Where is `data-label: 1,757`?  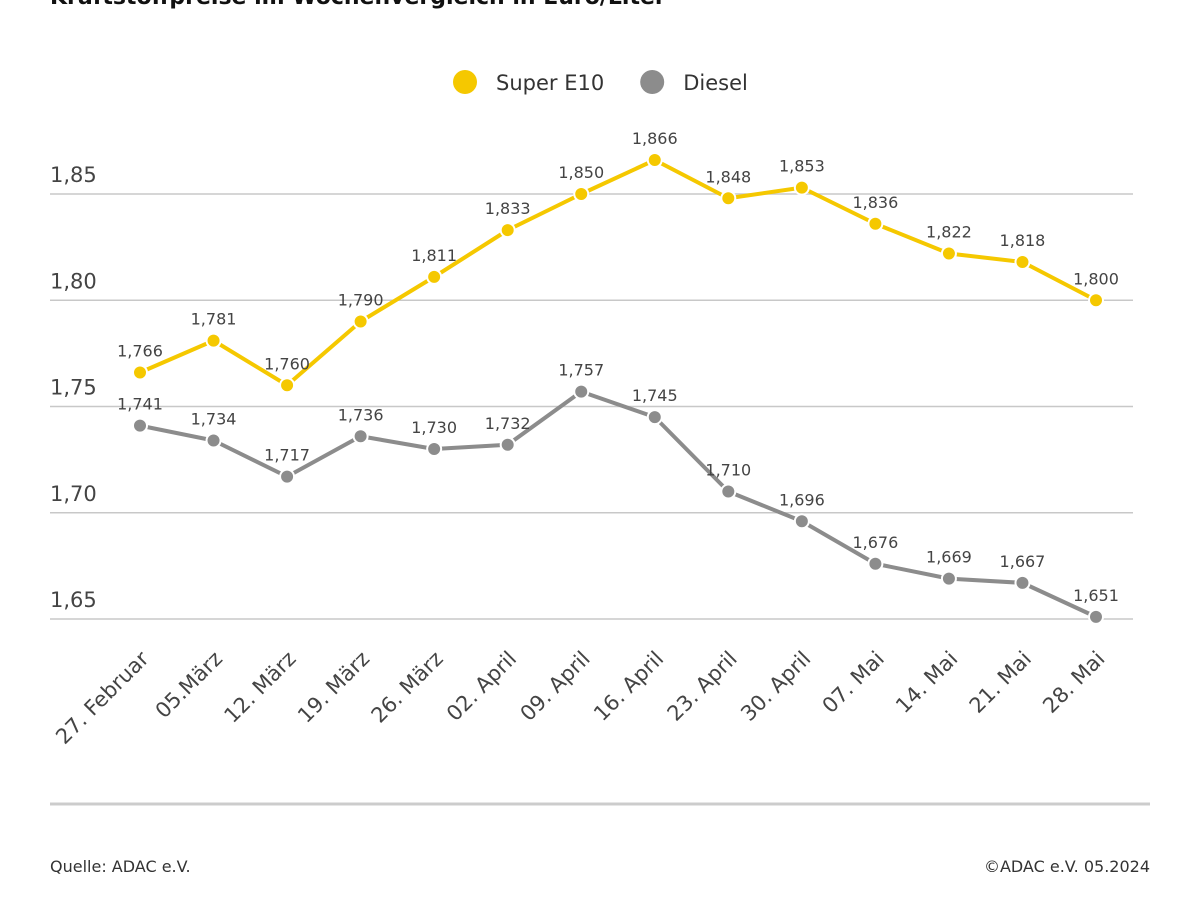 data-label: 1,757 is located at coordinates (581, 370).